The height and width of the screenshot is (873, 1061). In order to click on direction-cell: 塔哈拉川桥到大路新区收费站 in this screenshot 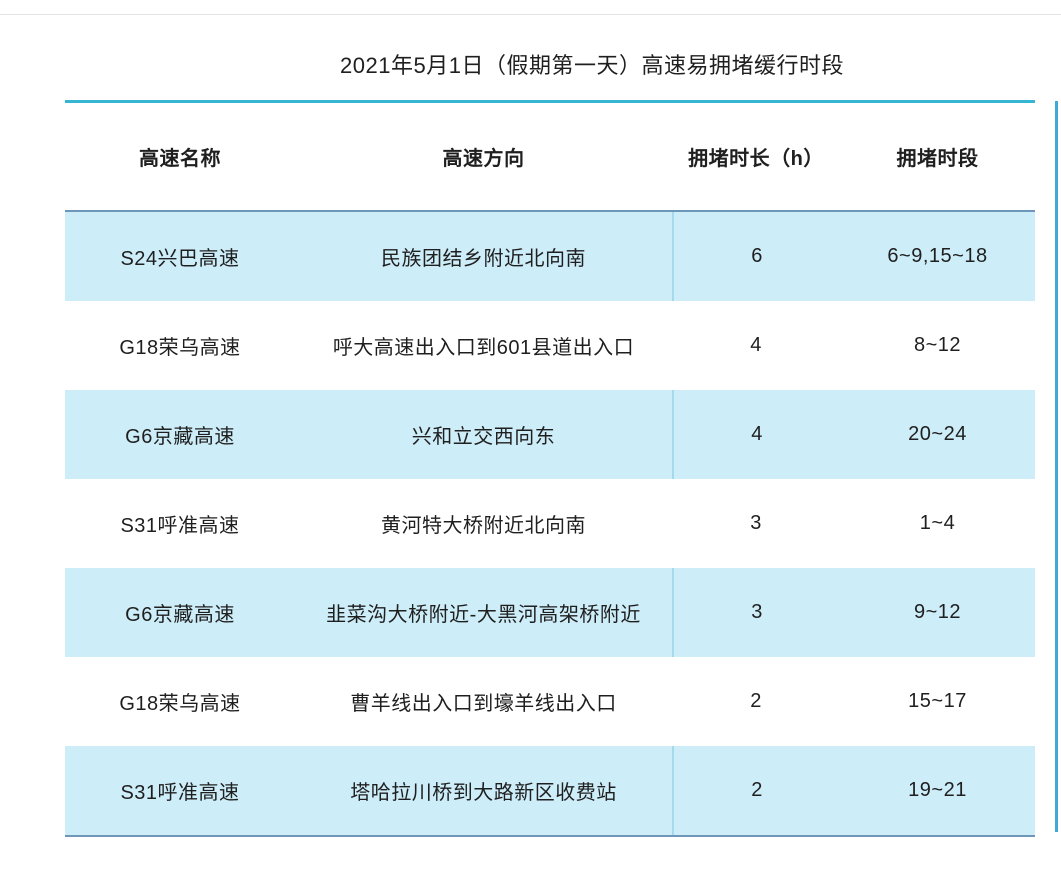, I will do `click(483, 793)`.